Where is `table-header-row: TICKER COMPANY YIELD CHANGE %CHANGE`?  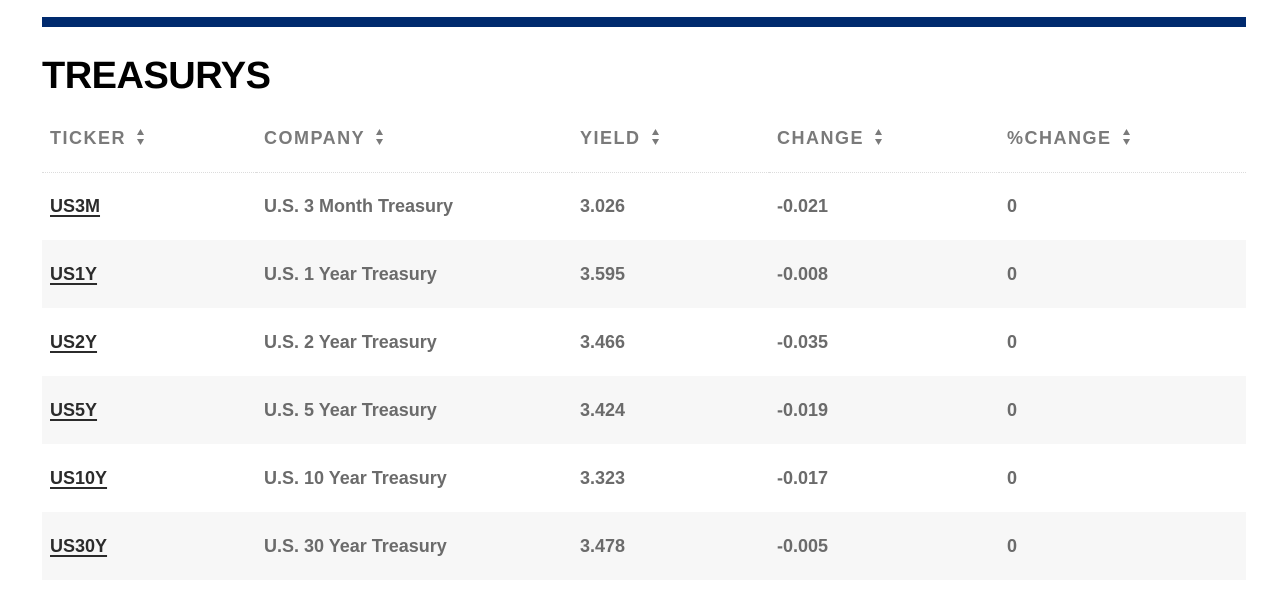 table-header-row: TICKER COMPANY YIELD CHANGE %CHANGE is located at coordinates (644, 138).